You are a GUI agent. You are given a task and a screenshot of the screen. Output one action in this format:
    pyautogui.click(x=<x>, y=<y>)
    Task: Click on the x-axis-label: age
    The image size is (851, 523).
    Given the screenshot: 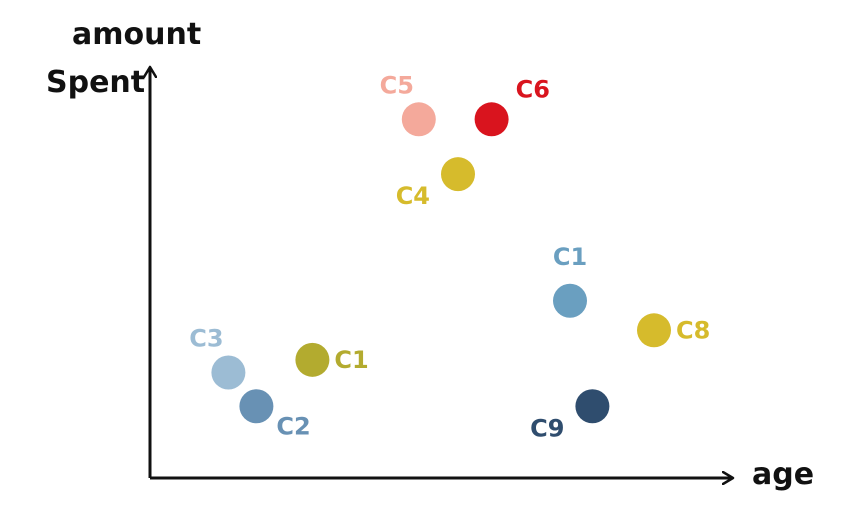 What is the action you would take?
    pyautogui.click(x=783, y=474)
    